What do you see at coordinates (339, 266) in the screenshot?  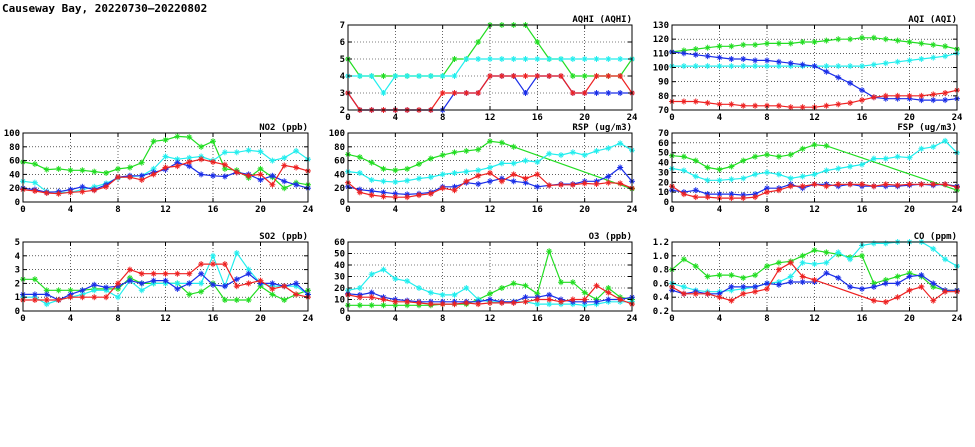 I see `y-tick-label: 40` at bounding box center [339, 266].